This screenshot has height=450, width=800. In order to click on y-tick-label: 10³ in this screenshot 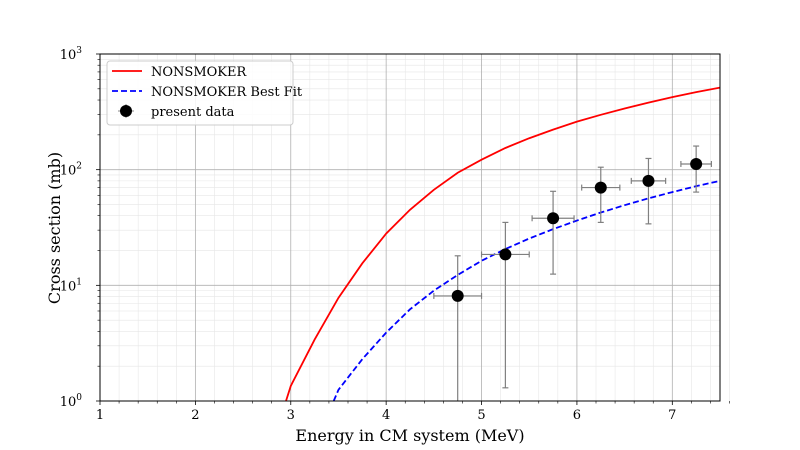, I will do `click(71, 54)`.